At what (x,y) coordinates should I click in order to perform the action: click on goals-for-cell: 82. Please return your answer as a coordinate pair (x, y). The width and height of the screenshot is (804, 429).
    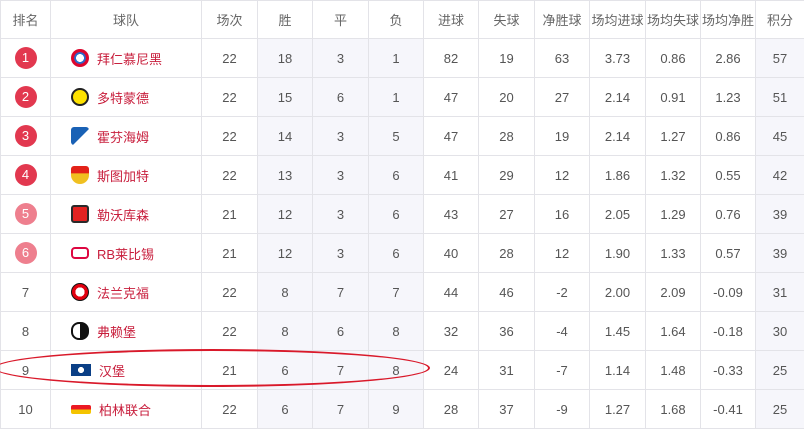
    Looking at the image, I should click on (451, 58).